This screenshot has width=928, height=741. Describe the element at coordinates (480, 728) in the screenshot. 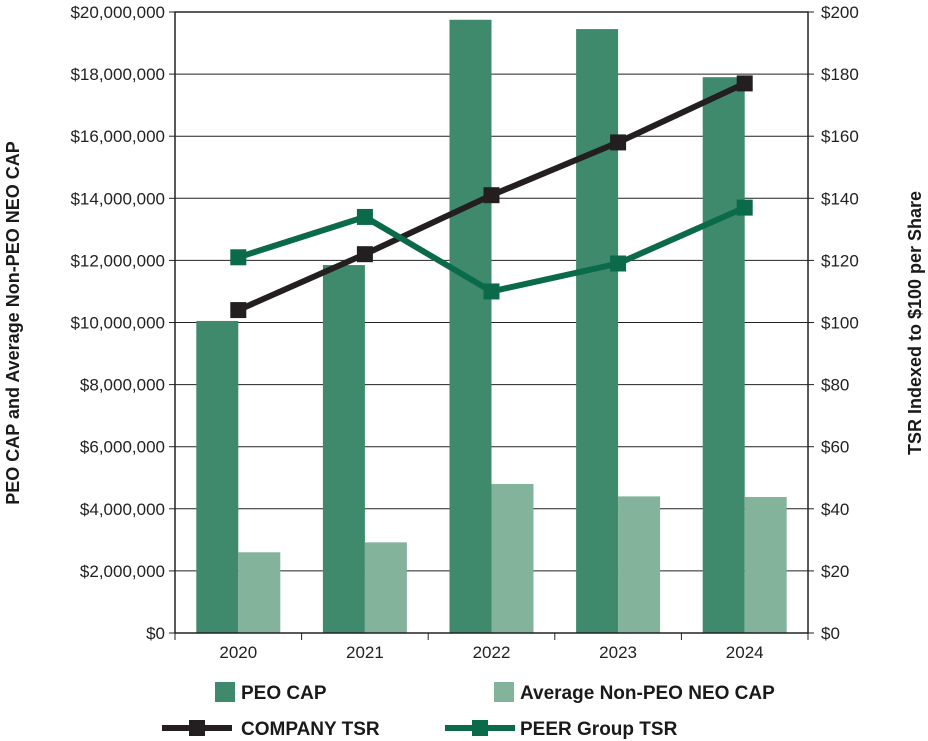

I see `legend-marker-peer-group-tsr` at that location.